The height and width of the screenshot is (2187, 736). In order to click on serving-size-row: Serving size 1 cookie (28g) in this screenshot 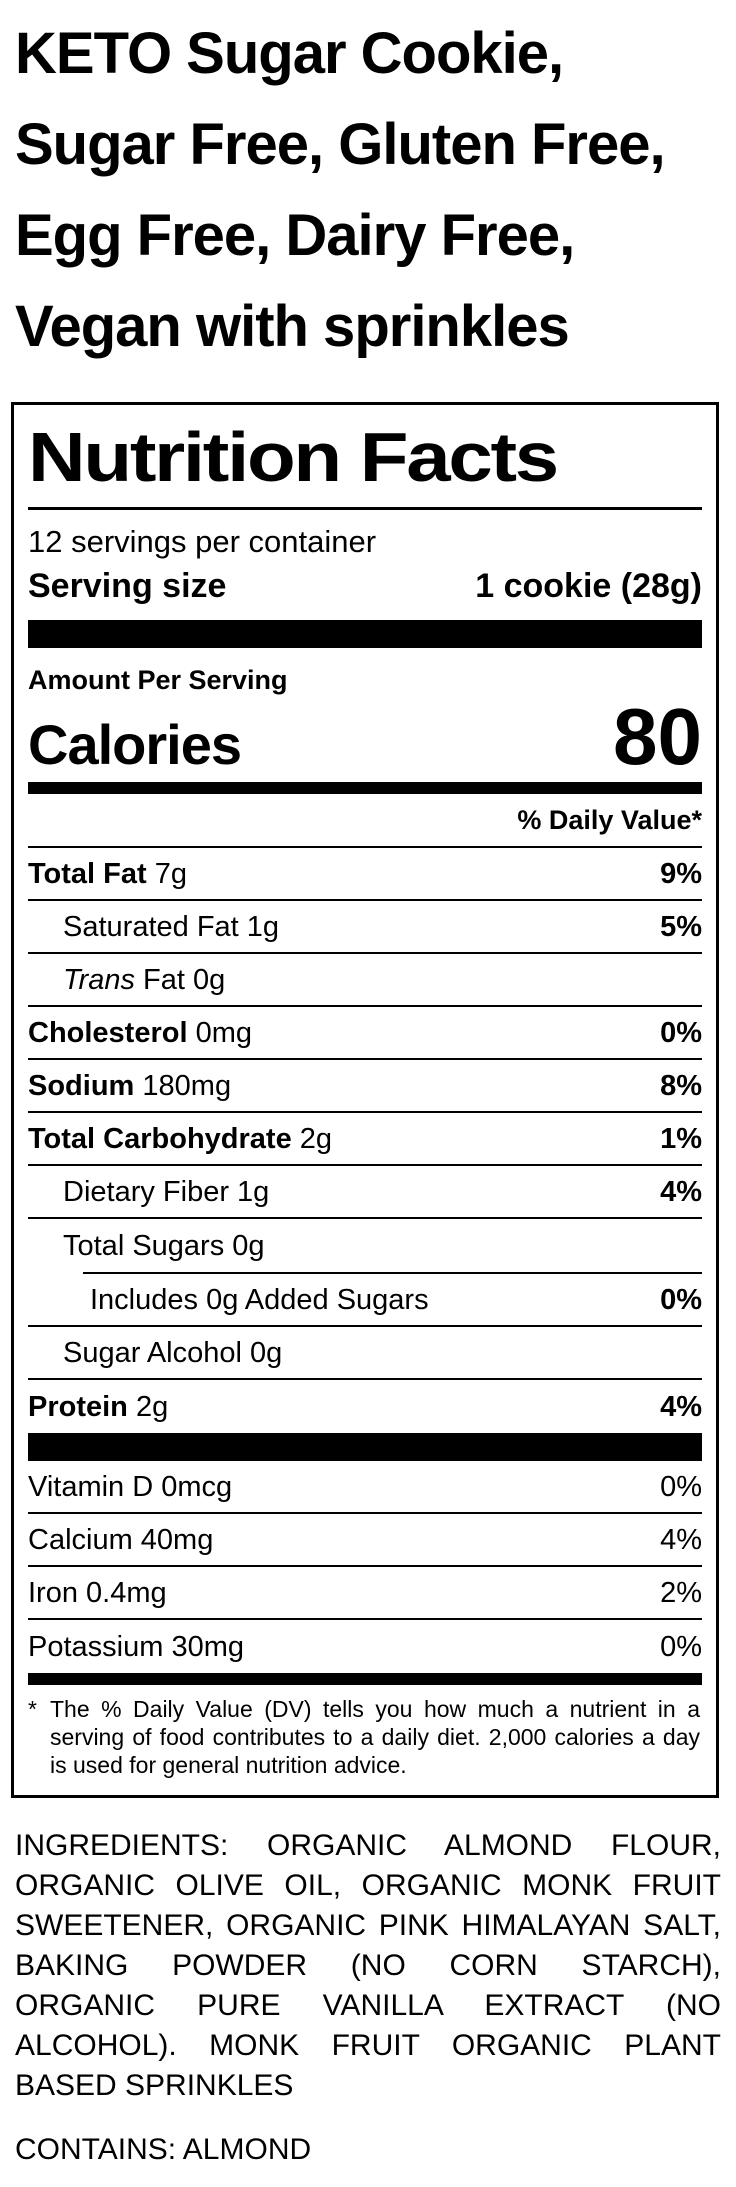, I will do `click(365, 586)`.